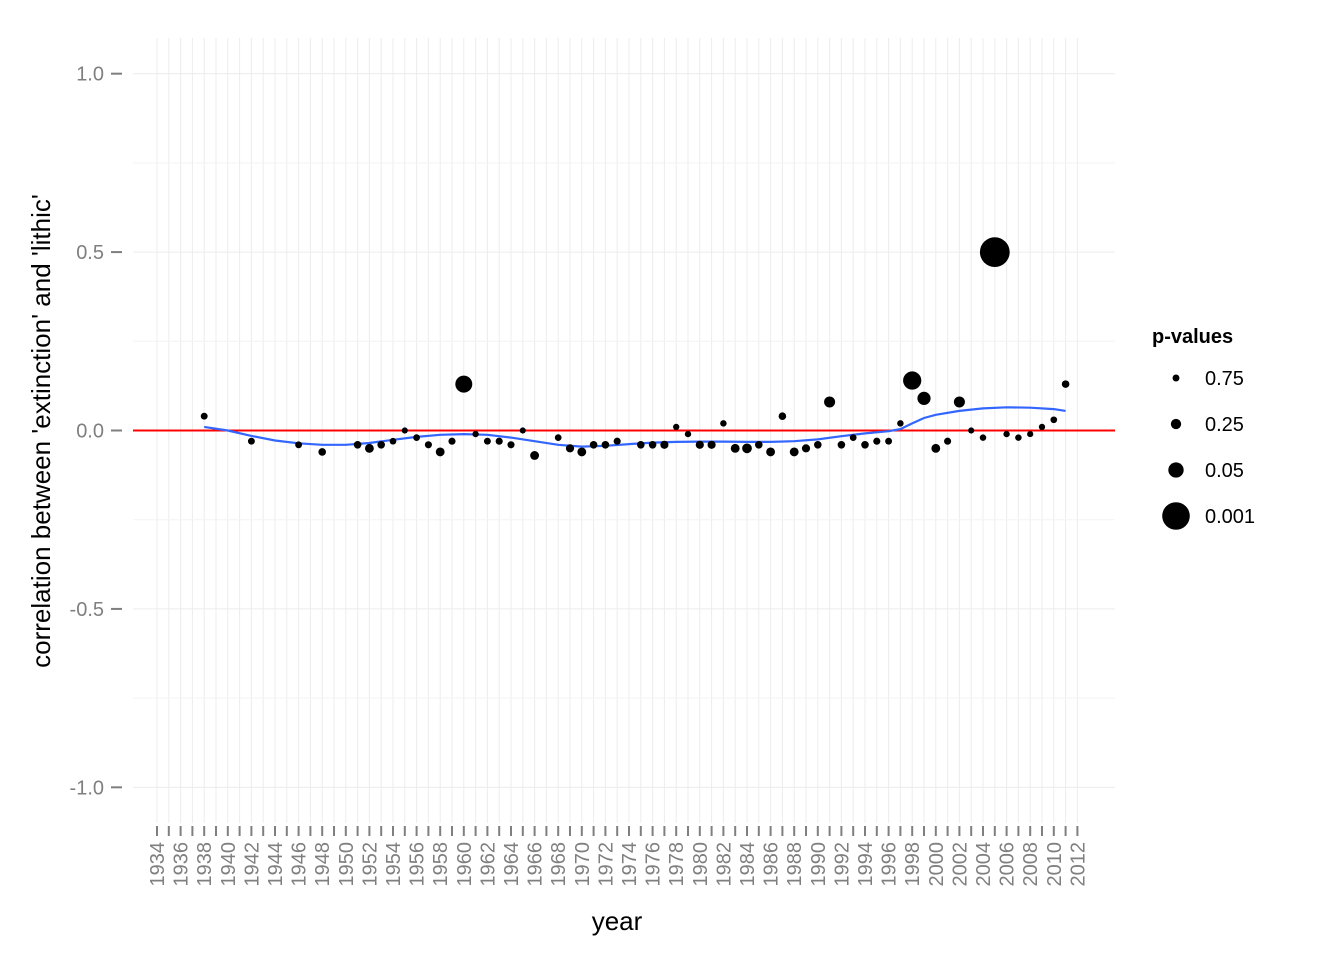 The image size is (1344, 960). What do you see at coordinates (1192, 337) in the screenshot?
I see `legend-title: p-values` at bounding box center [1192, 337].